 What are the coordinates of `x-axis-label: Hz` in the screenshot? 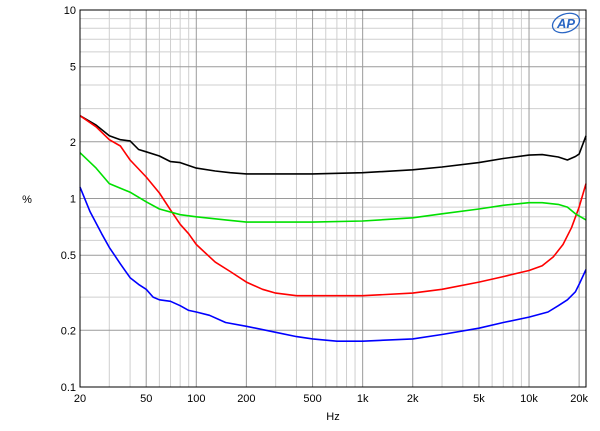 It's located at (332, 417).